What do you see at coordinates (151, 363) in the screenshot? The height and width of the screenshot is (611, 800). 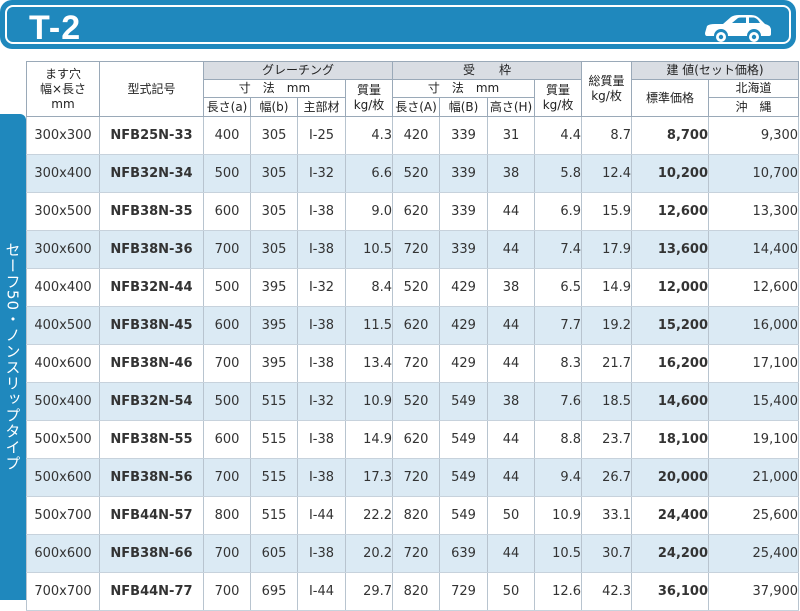 I see `cell-model: NFB38N-46` at bounding box center [151, 363].